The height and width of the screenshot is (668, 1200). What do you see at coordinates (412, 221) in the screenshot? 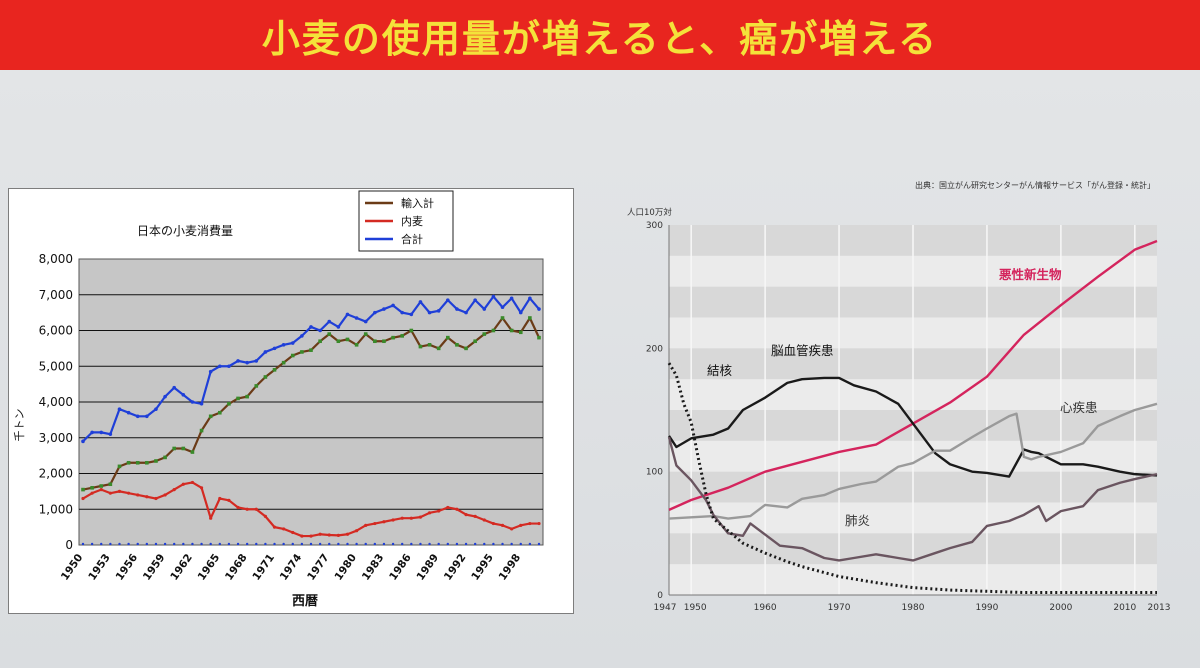
I see `legend-label: 内麦` at bounding box center [412, 221].